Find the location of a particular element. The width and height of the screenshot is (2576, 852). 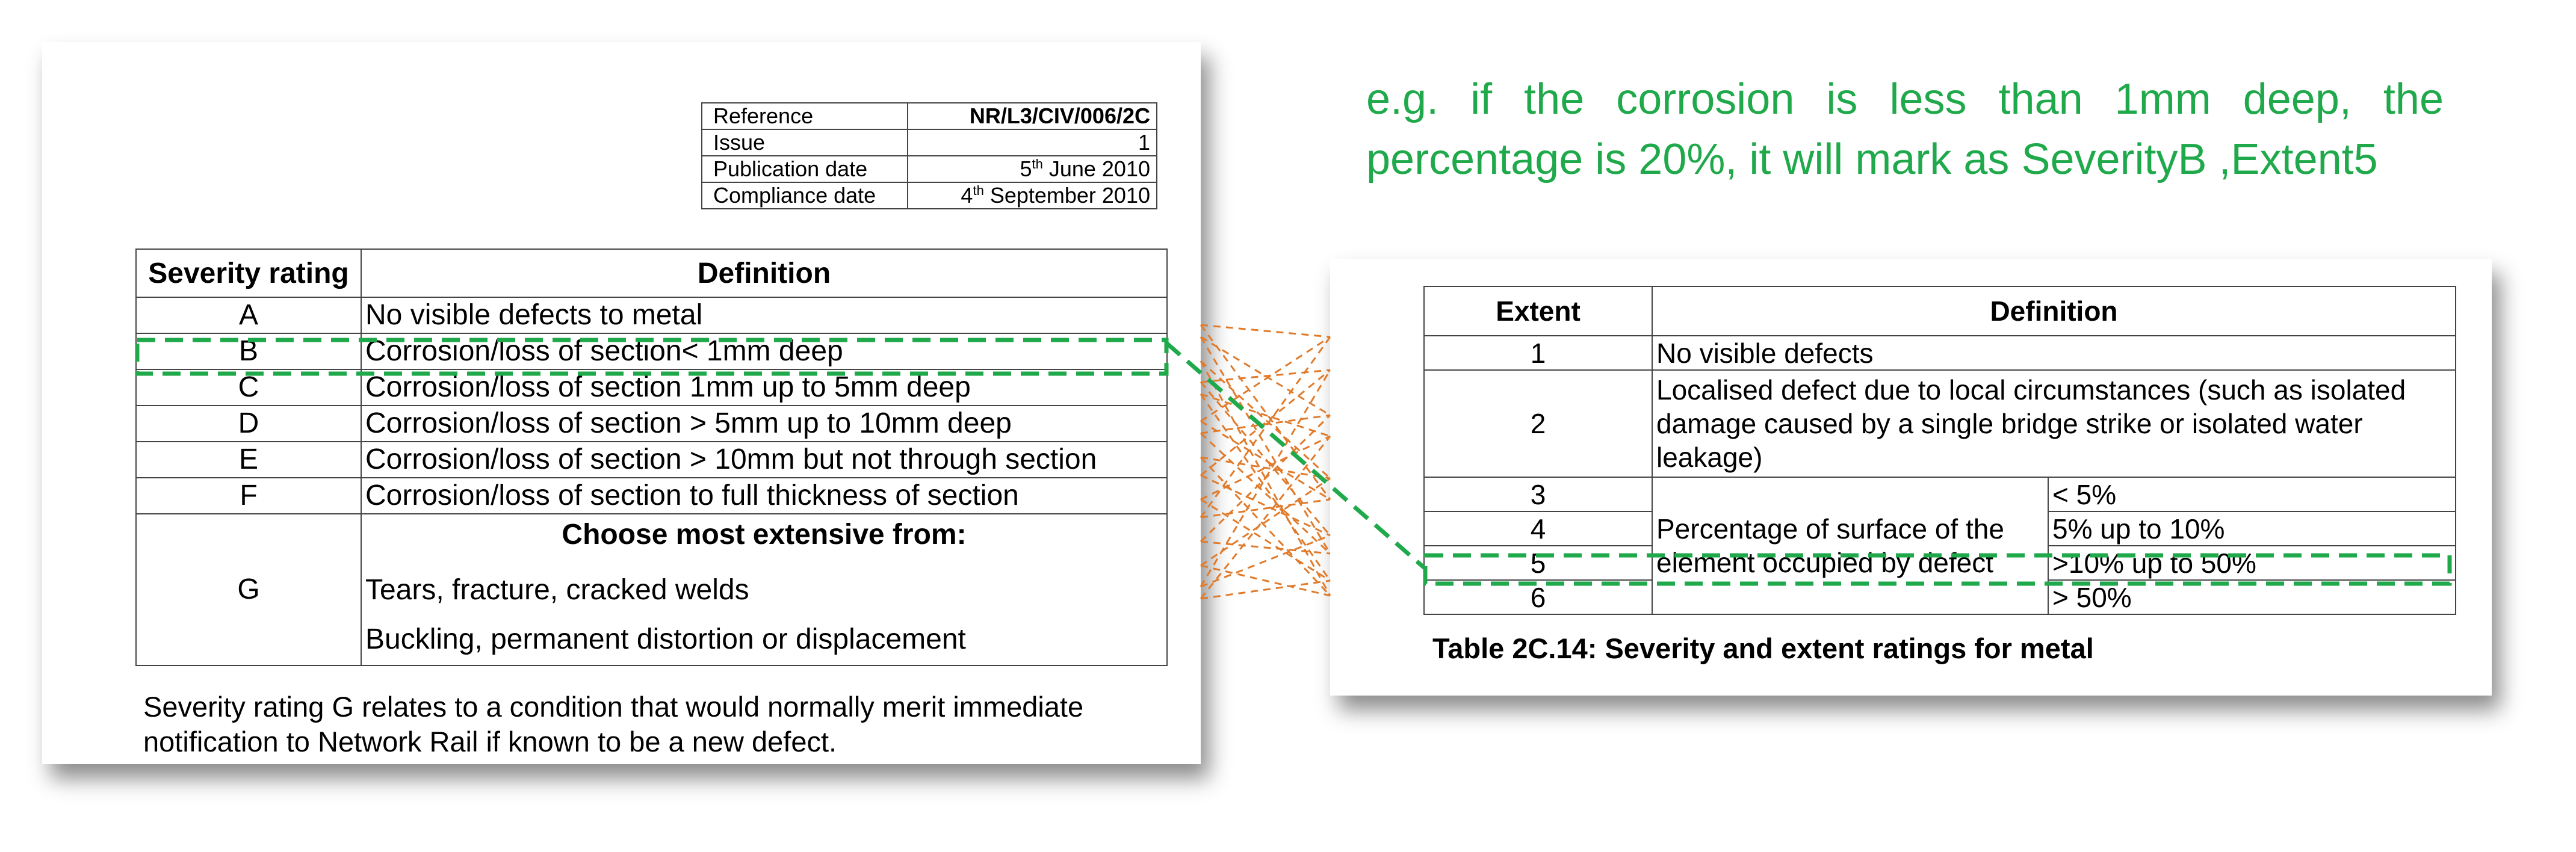

metadata-row: Compliance date 4th September 2010 is located at coordinates (929, 195).